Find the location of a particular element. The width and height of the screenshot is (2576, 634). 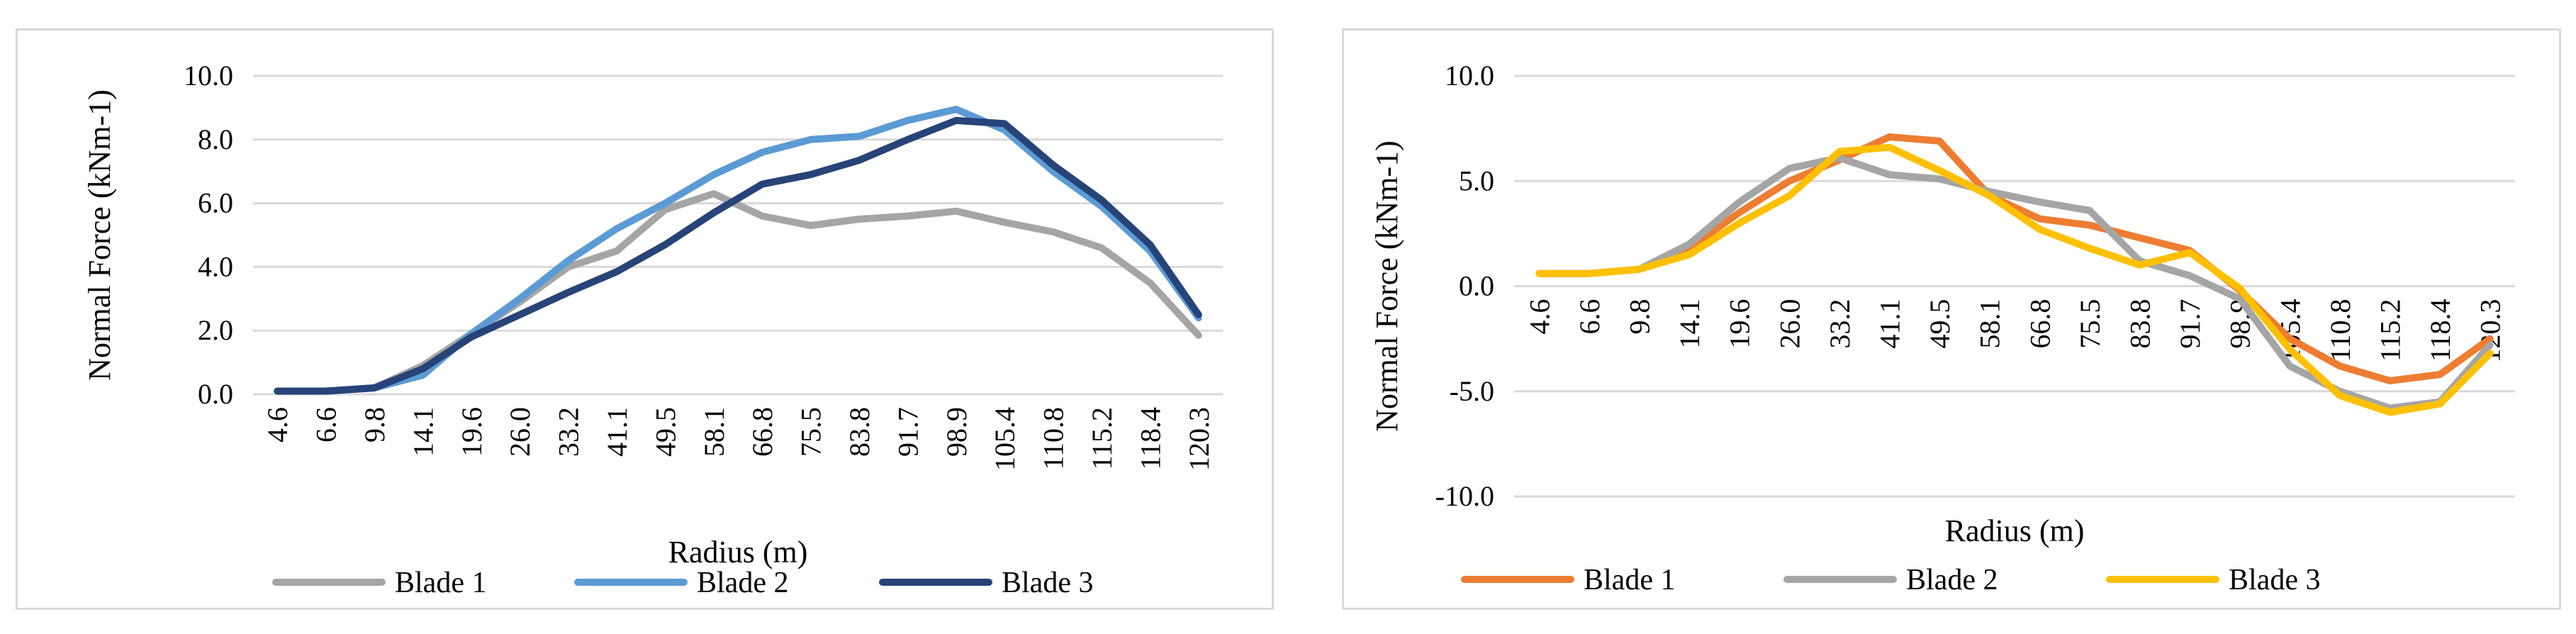

x-tick-label: 120.3 is located at coordinates (1199, 439).